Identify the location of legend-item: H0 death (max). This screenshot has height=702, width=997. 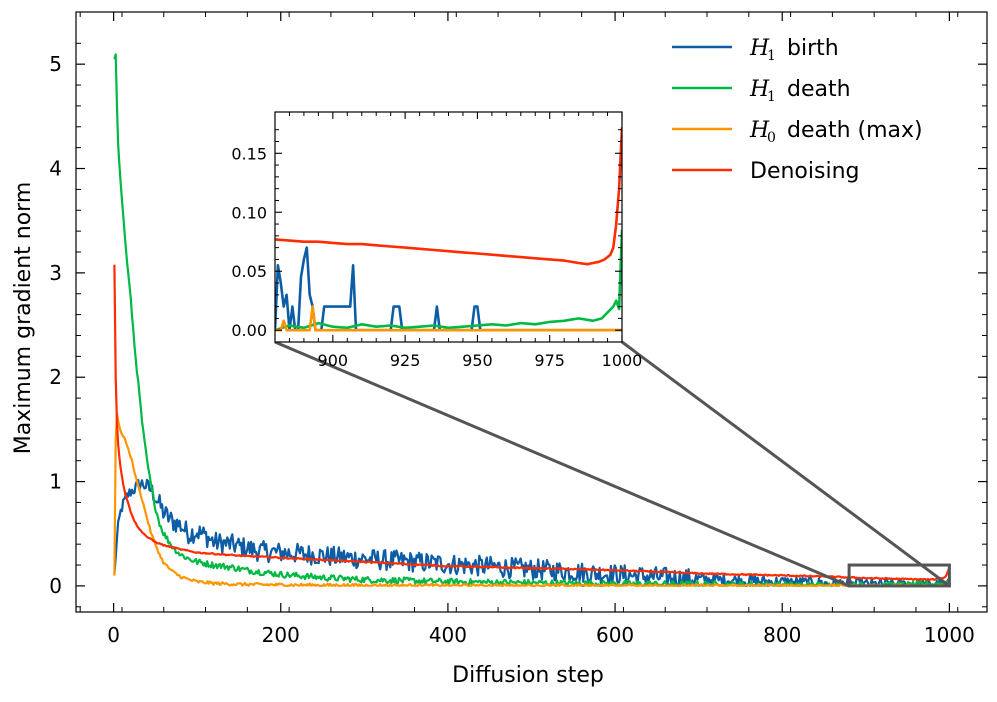
(797, 132).